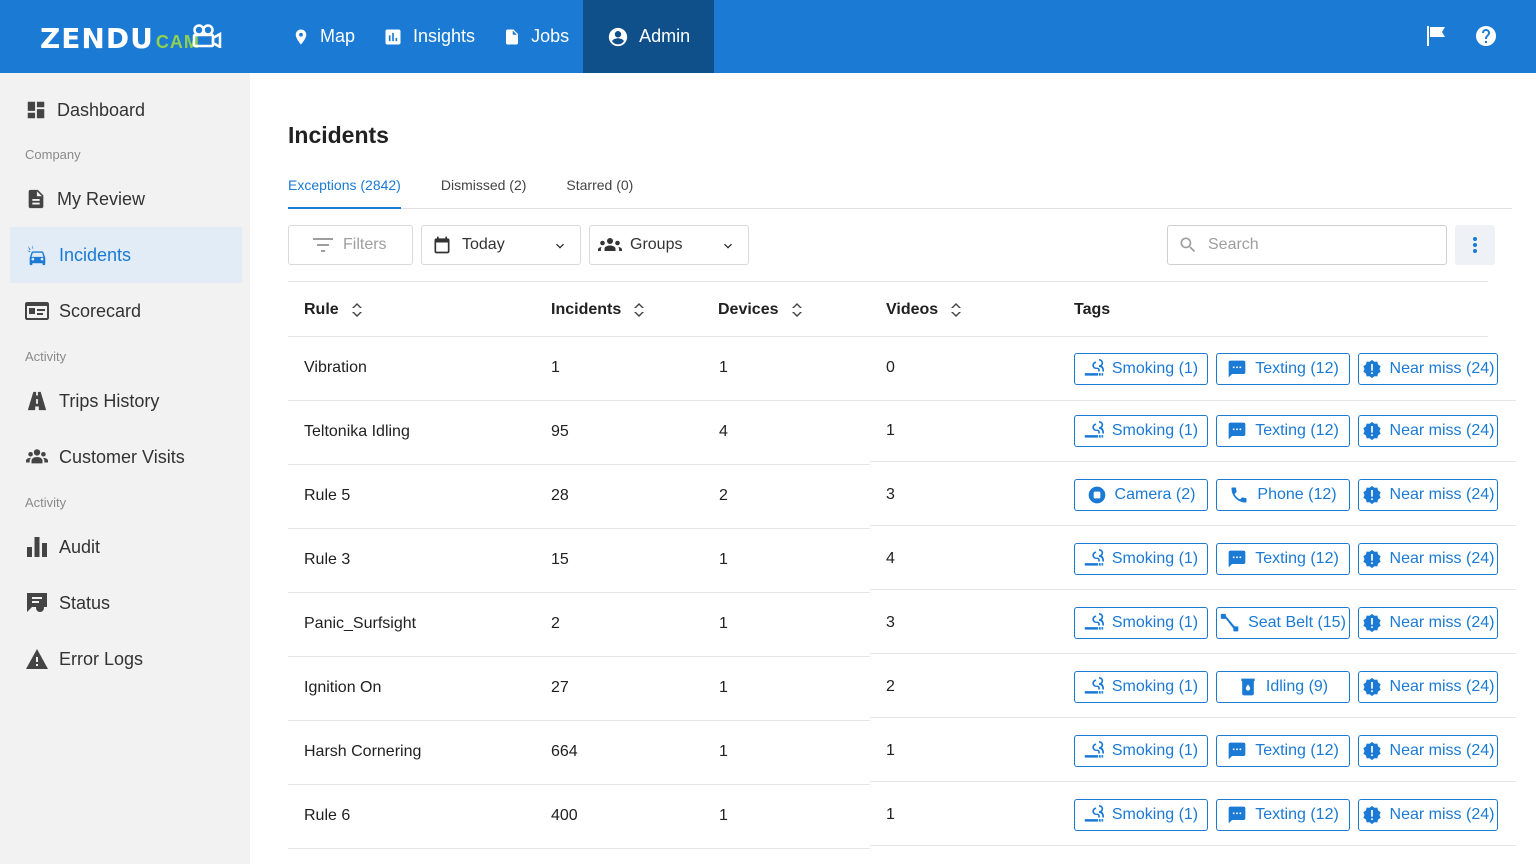  I want to click on sidebar-item-my-review: My Review, so click(126, 199).